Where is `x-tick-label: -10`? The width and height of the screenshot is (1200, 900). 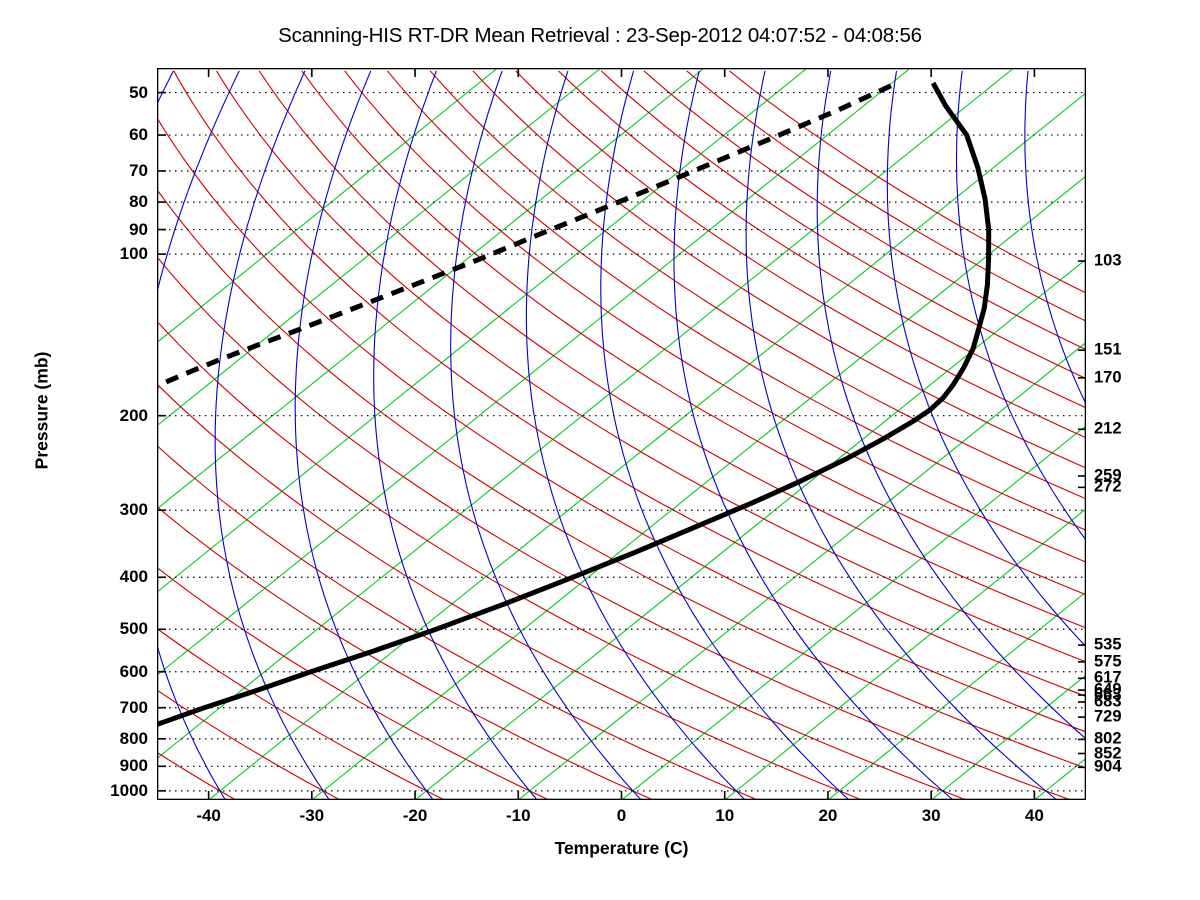
x-tick-label: -10 is located at coordinates (518, 815).